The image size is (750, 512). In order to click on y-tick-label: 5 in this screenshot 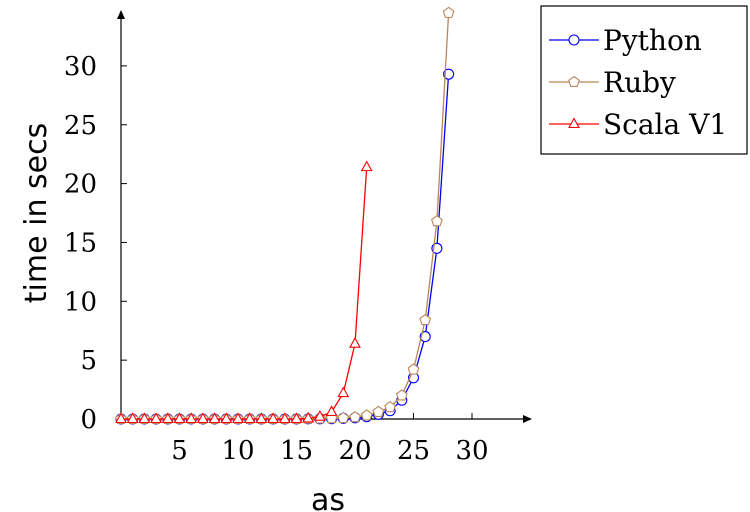, I will do `click(88, 361)`.